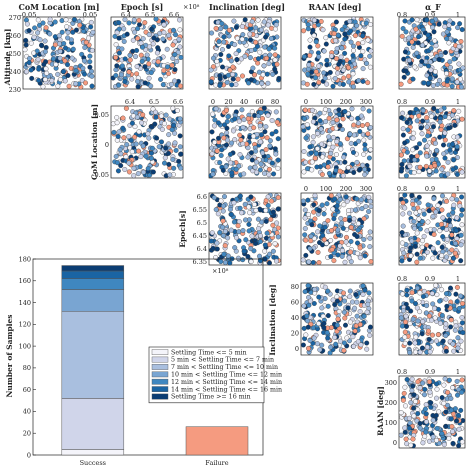  What do you see at coordinates (346, 102) in the screenshot?
I see `tick-label-raan: 200` at bounding box center [346, 102].